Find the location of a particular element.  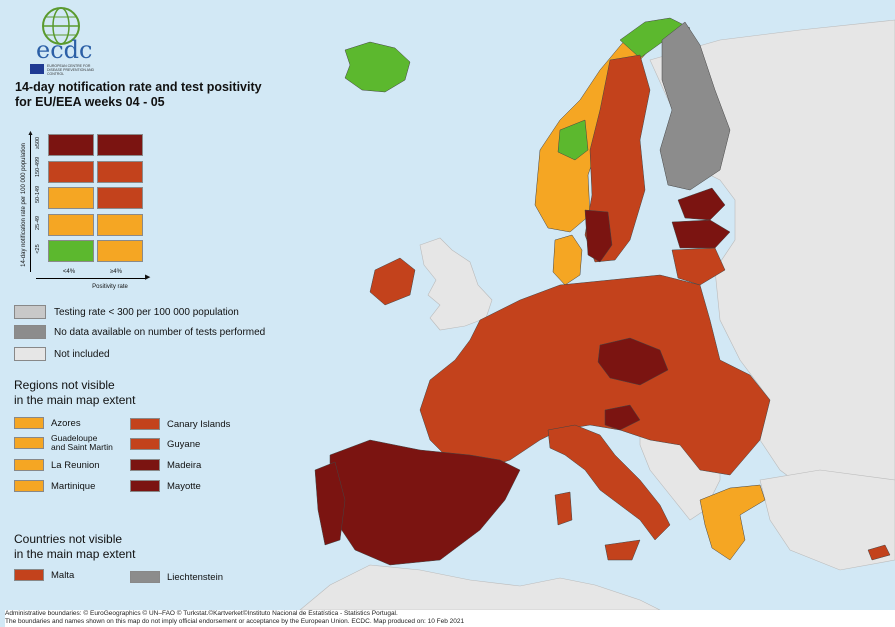

matrix-y-tick: 150-499 is located at coordinates (38, 166).